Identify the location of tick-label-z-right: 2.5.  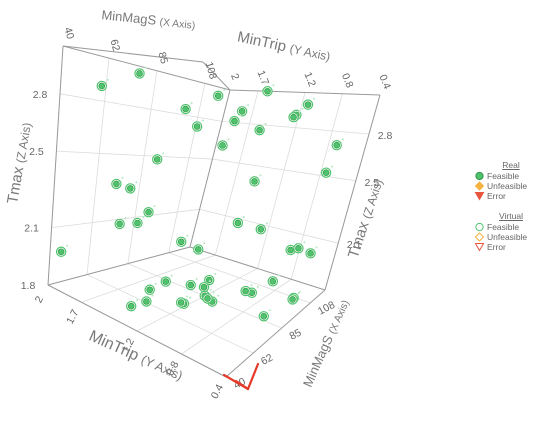
(371, 183).